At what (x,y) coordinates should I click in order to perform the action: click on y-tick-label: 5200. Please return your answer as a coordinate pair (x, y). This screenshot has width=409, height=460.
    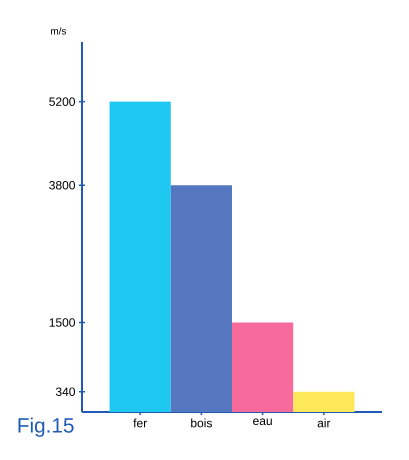
    Looking at the image, I should click on (62, 101).